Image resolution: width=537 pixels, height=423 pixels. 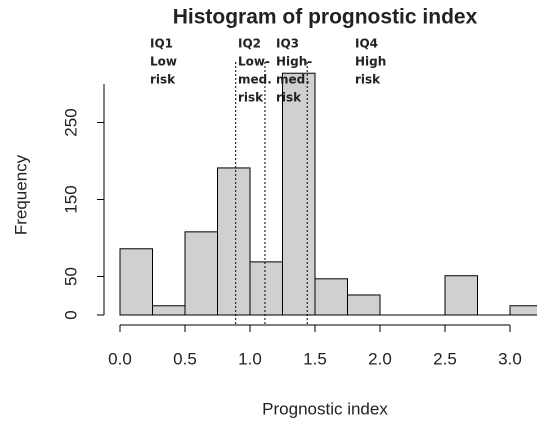 I want to click on annotation: IQ2, so click(x=249, y=44).